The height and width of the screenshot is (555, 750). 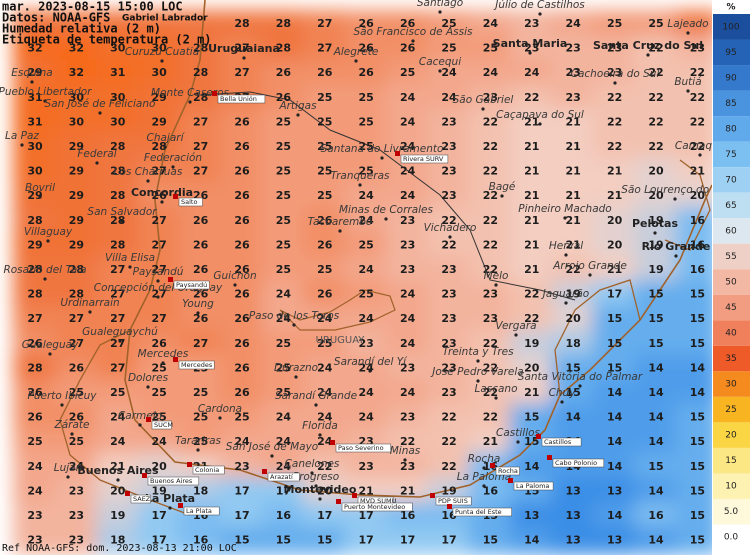 What do you see at coordinates (234, 276) in the screenshot?
I see `place-name: Guichón` at bounding box center [234, 276].